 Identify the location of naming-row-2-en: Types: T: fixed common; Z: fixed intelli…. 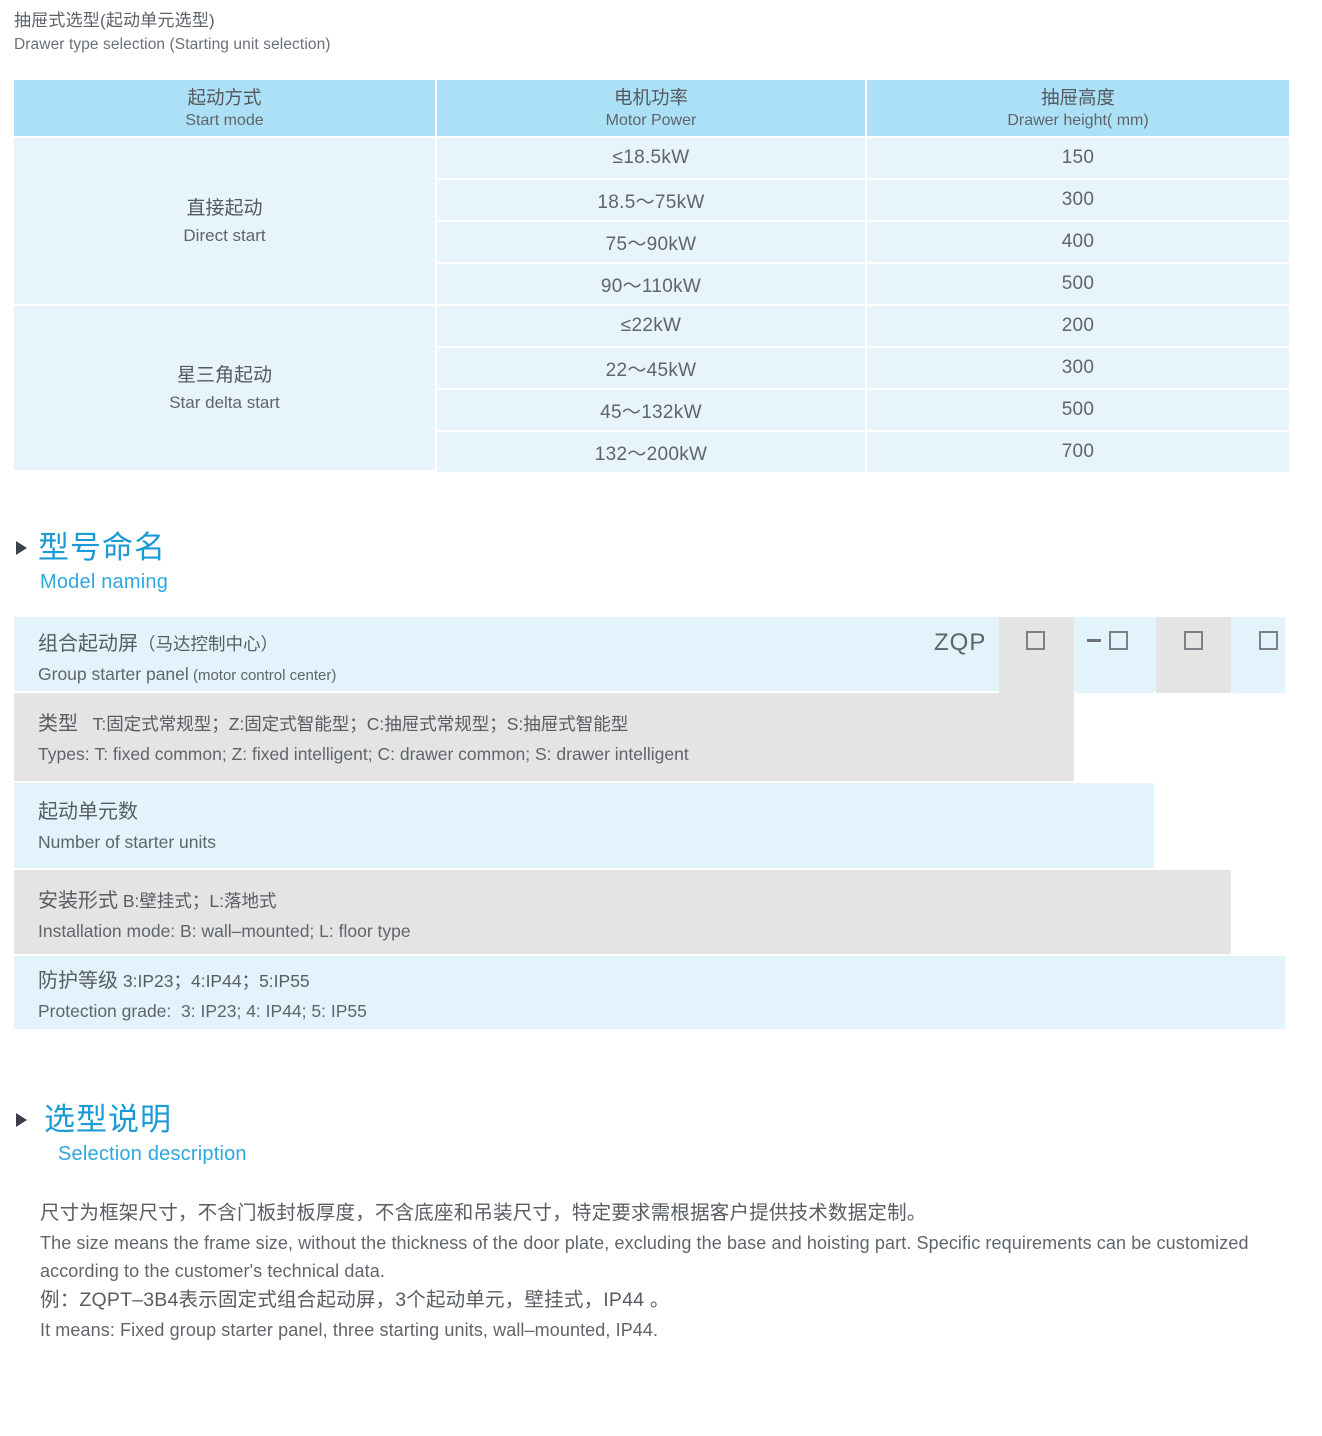
(363, 754).